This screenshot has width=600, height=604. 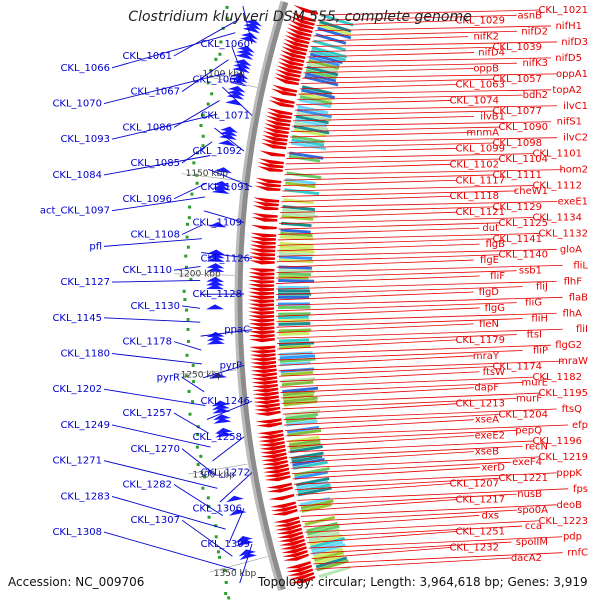 What do you see at coordinates (155, 520) in the screenshot?
I see `left-gene-label: CKL_1307` at bounding box center [155, 520].